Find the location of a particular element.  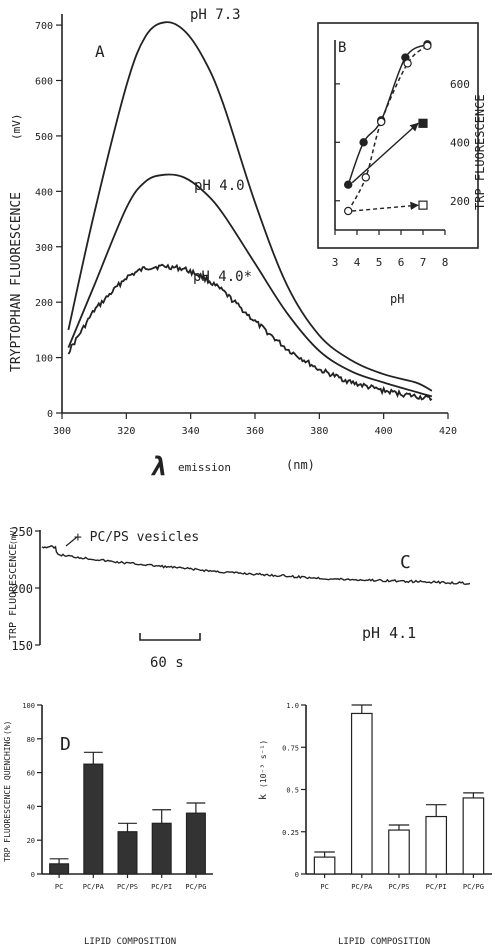

panel-a-y-tick-label: 700 is located at coordinates (44, 26).